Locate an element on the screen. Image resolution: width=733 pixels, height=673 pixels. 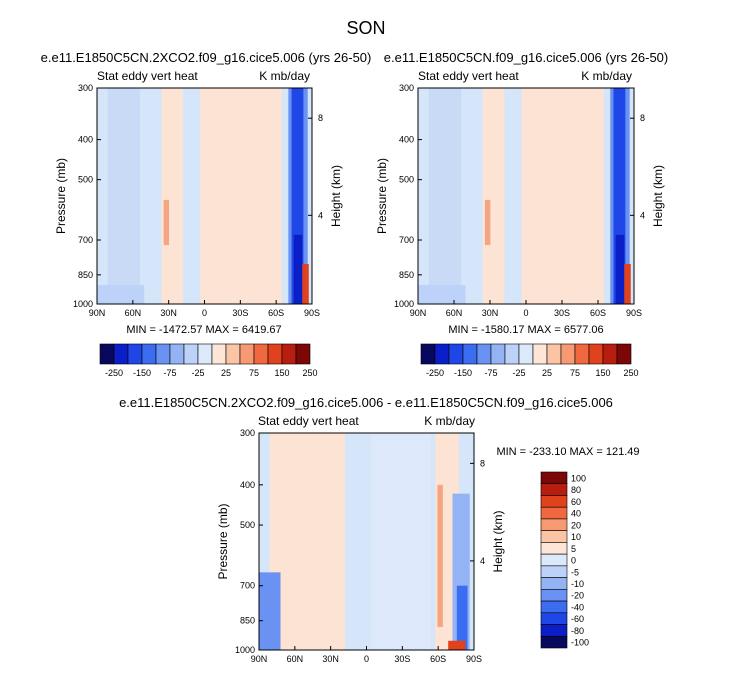
x-tick-label: 90S is located at coordinates (634, 313).